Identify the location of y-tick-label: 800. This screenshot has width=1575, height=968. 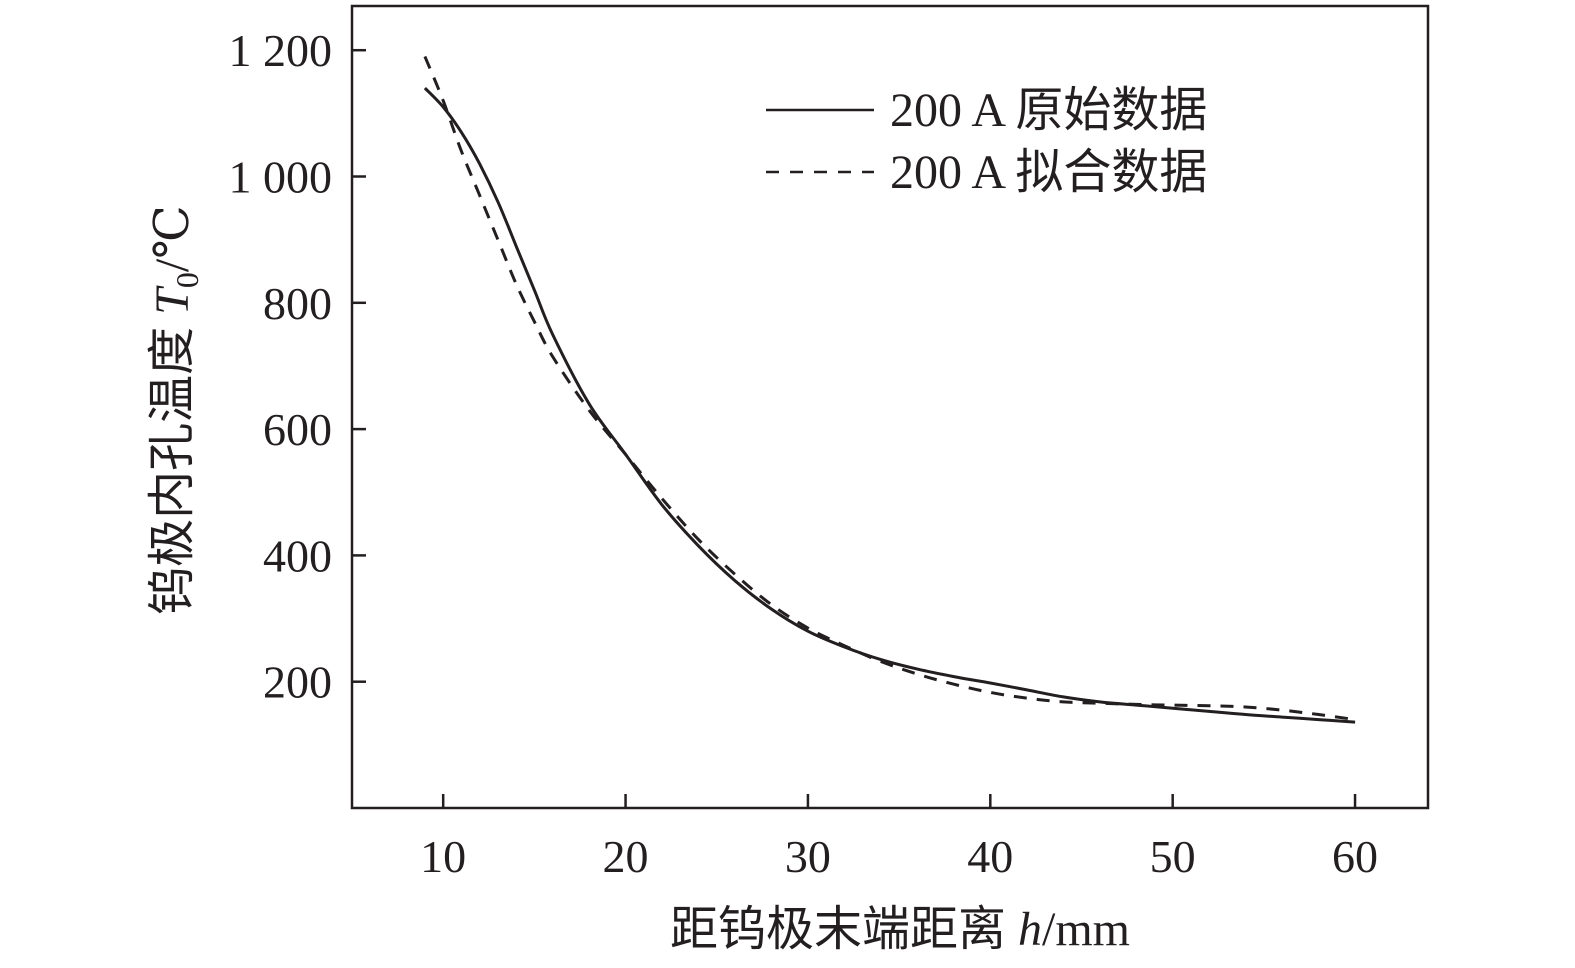
(297, 303).